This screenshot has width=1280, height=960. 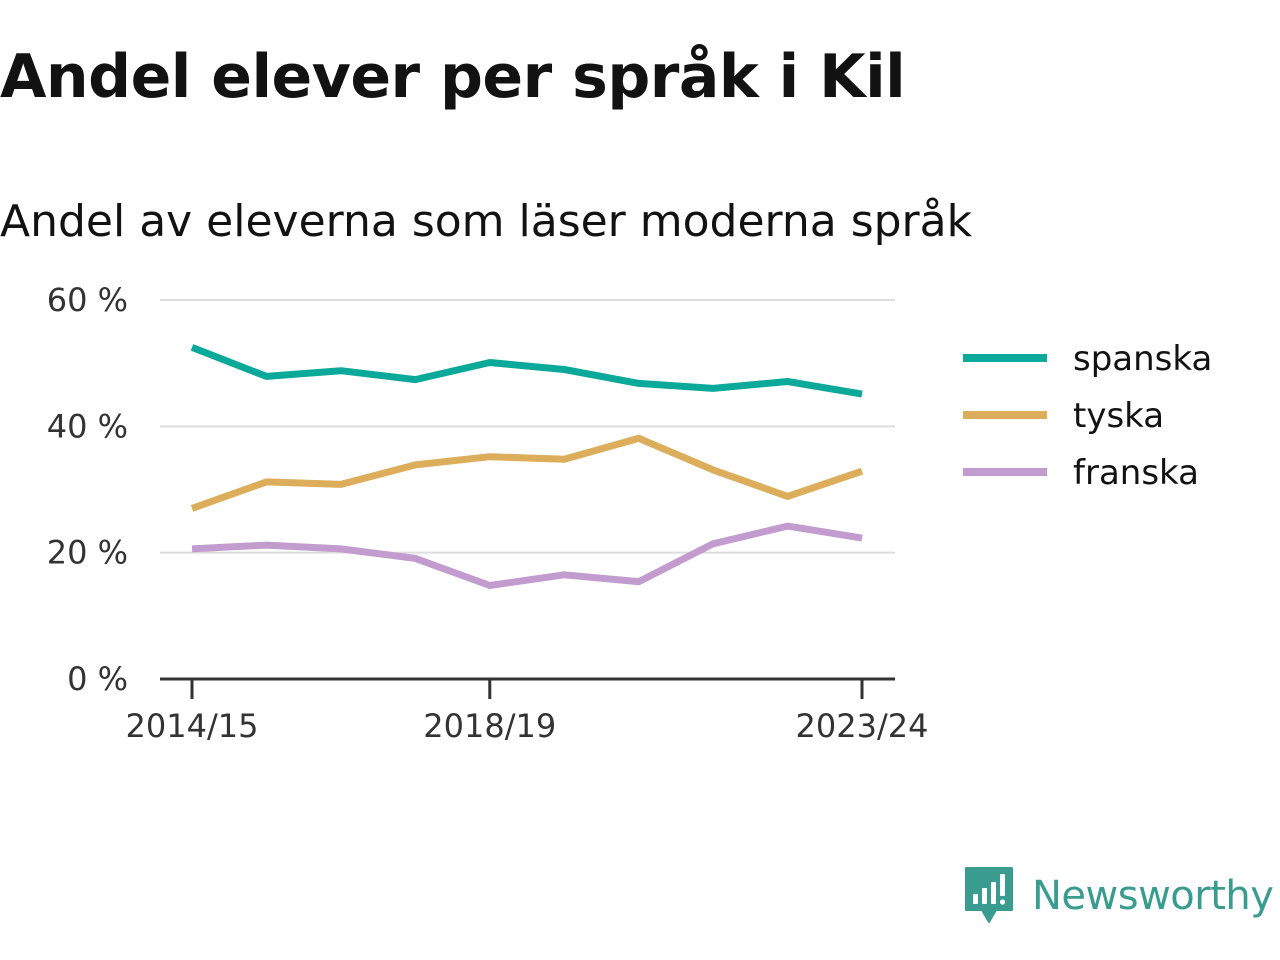 I want to click on y-tick-label: 40 %, so click(x=87, y=426).